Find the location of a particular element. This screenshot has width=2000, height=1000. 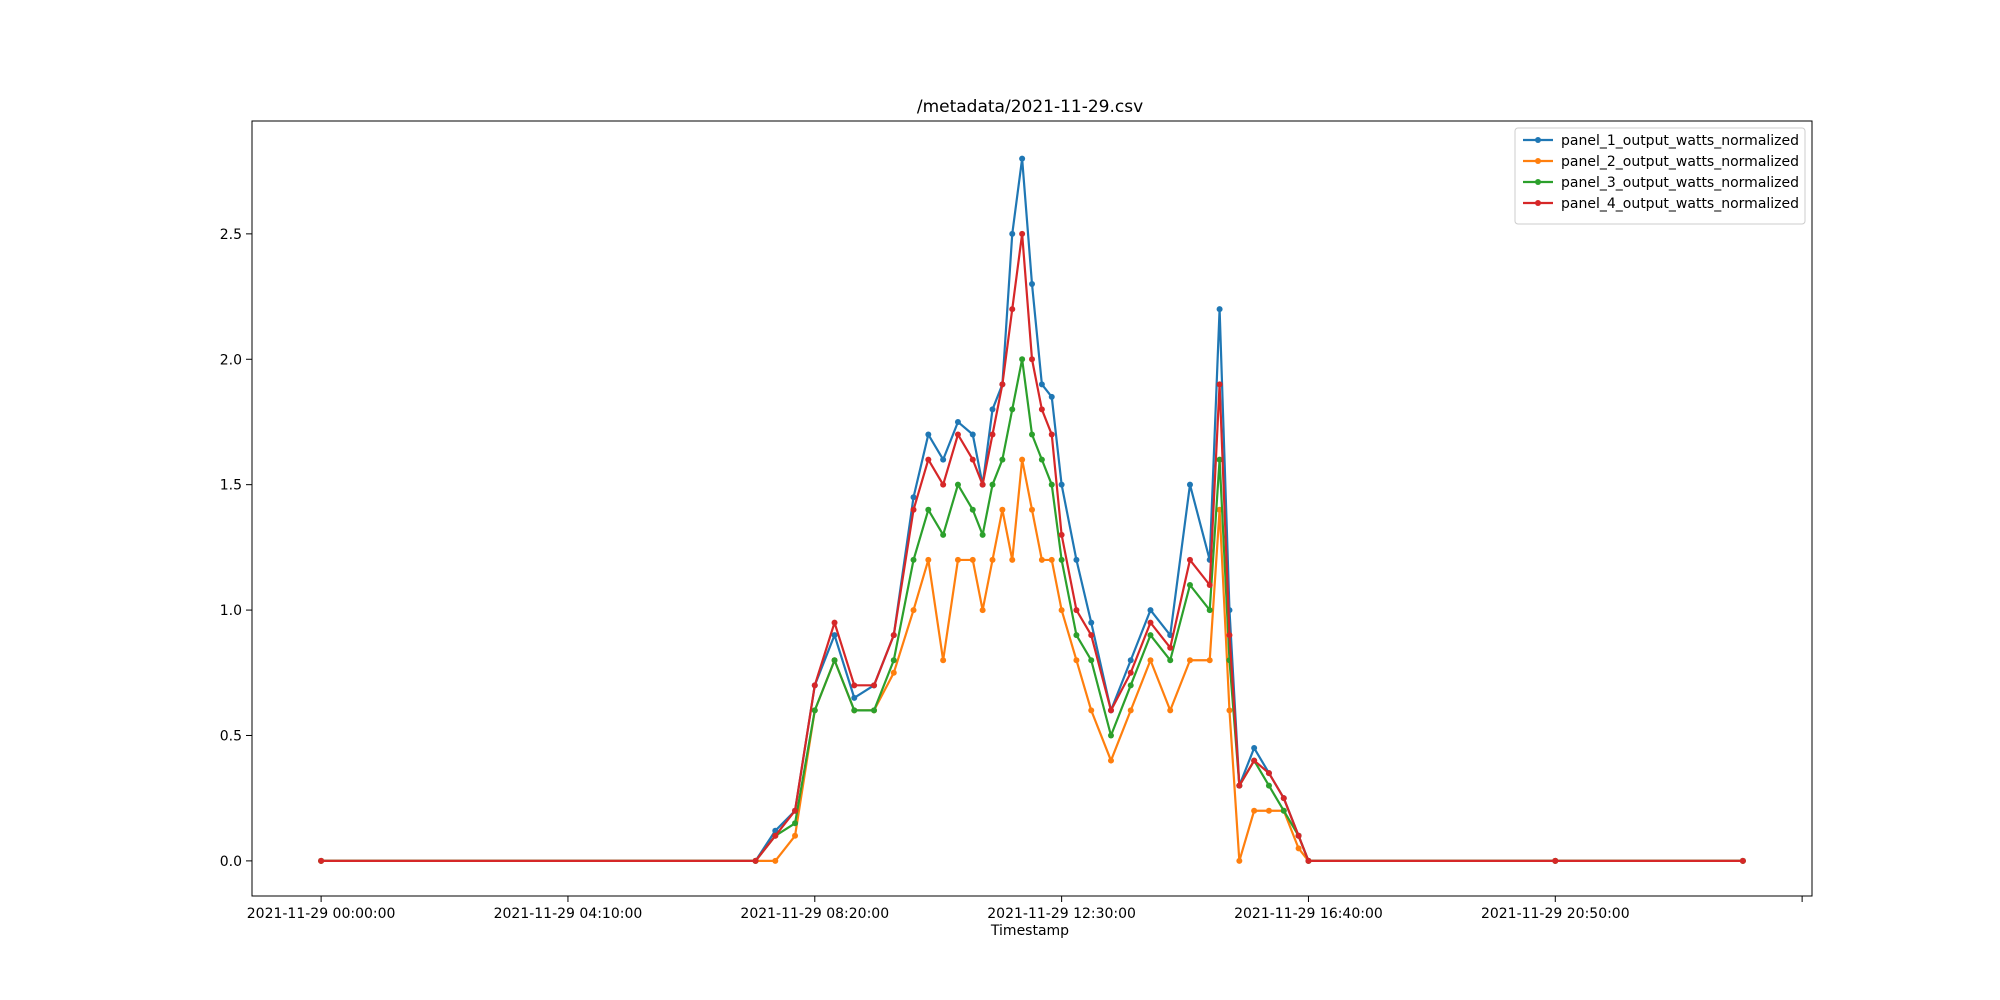

legend-label: panel_1_output_watts_normalized is located at coordinates (1680, 141).